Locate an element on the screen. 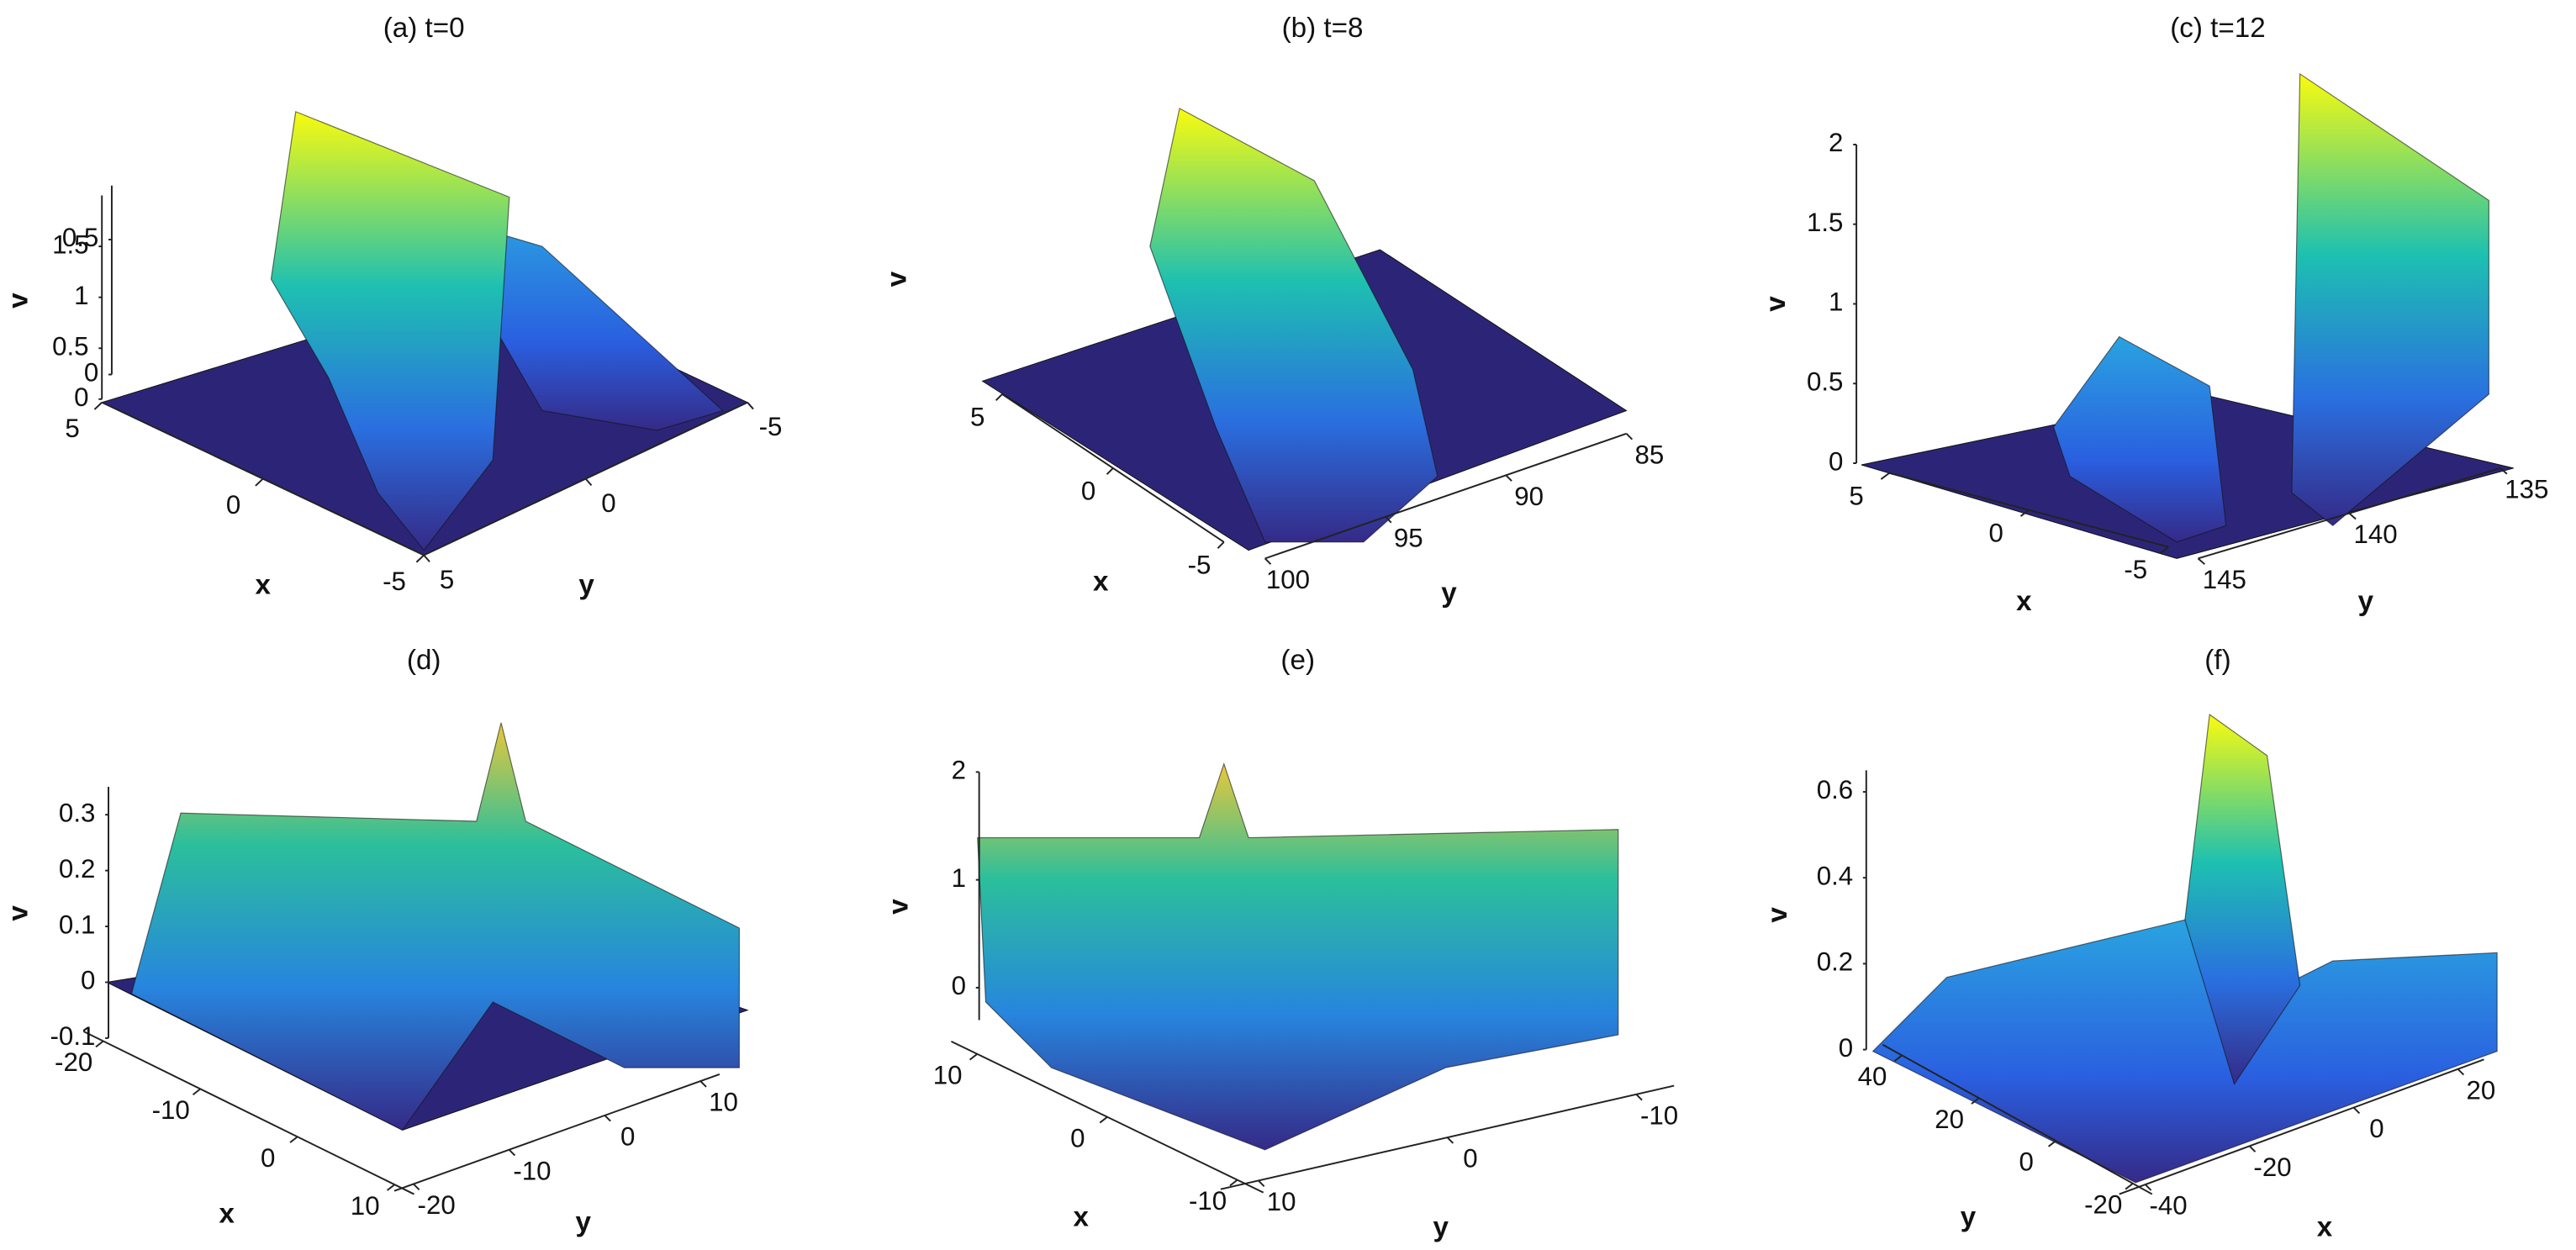 This screenshot has height=1250, width=2576. x-tick-label: -10 is located at coordinates (1208, 1201).